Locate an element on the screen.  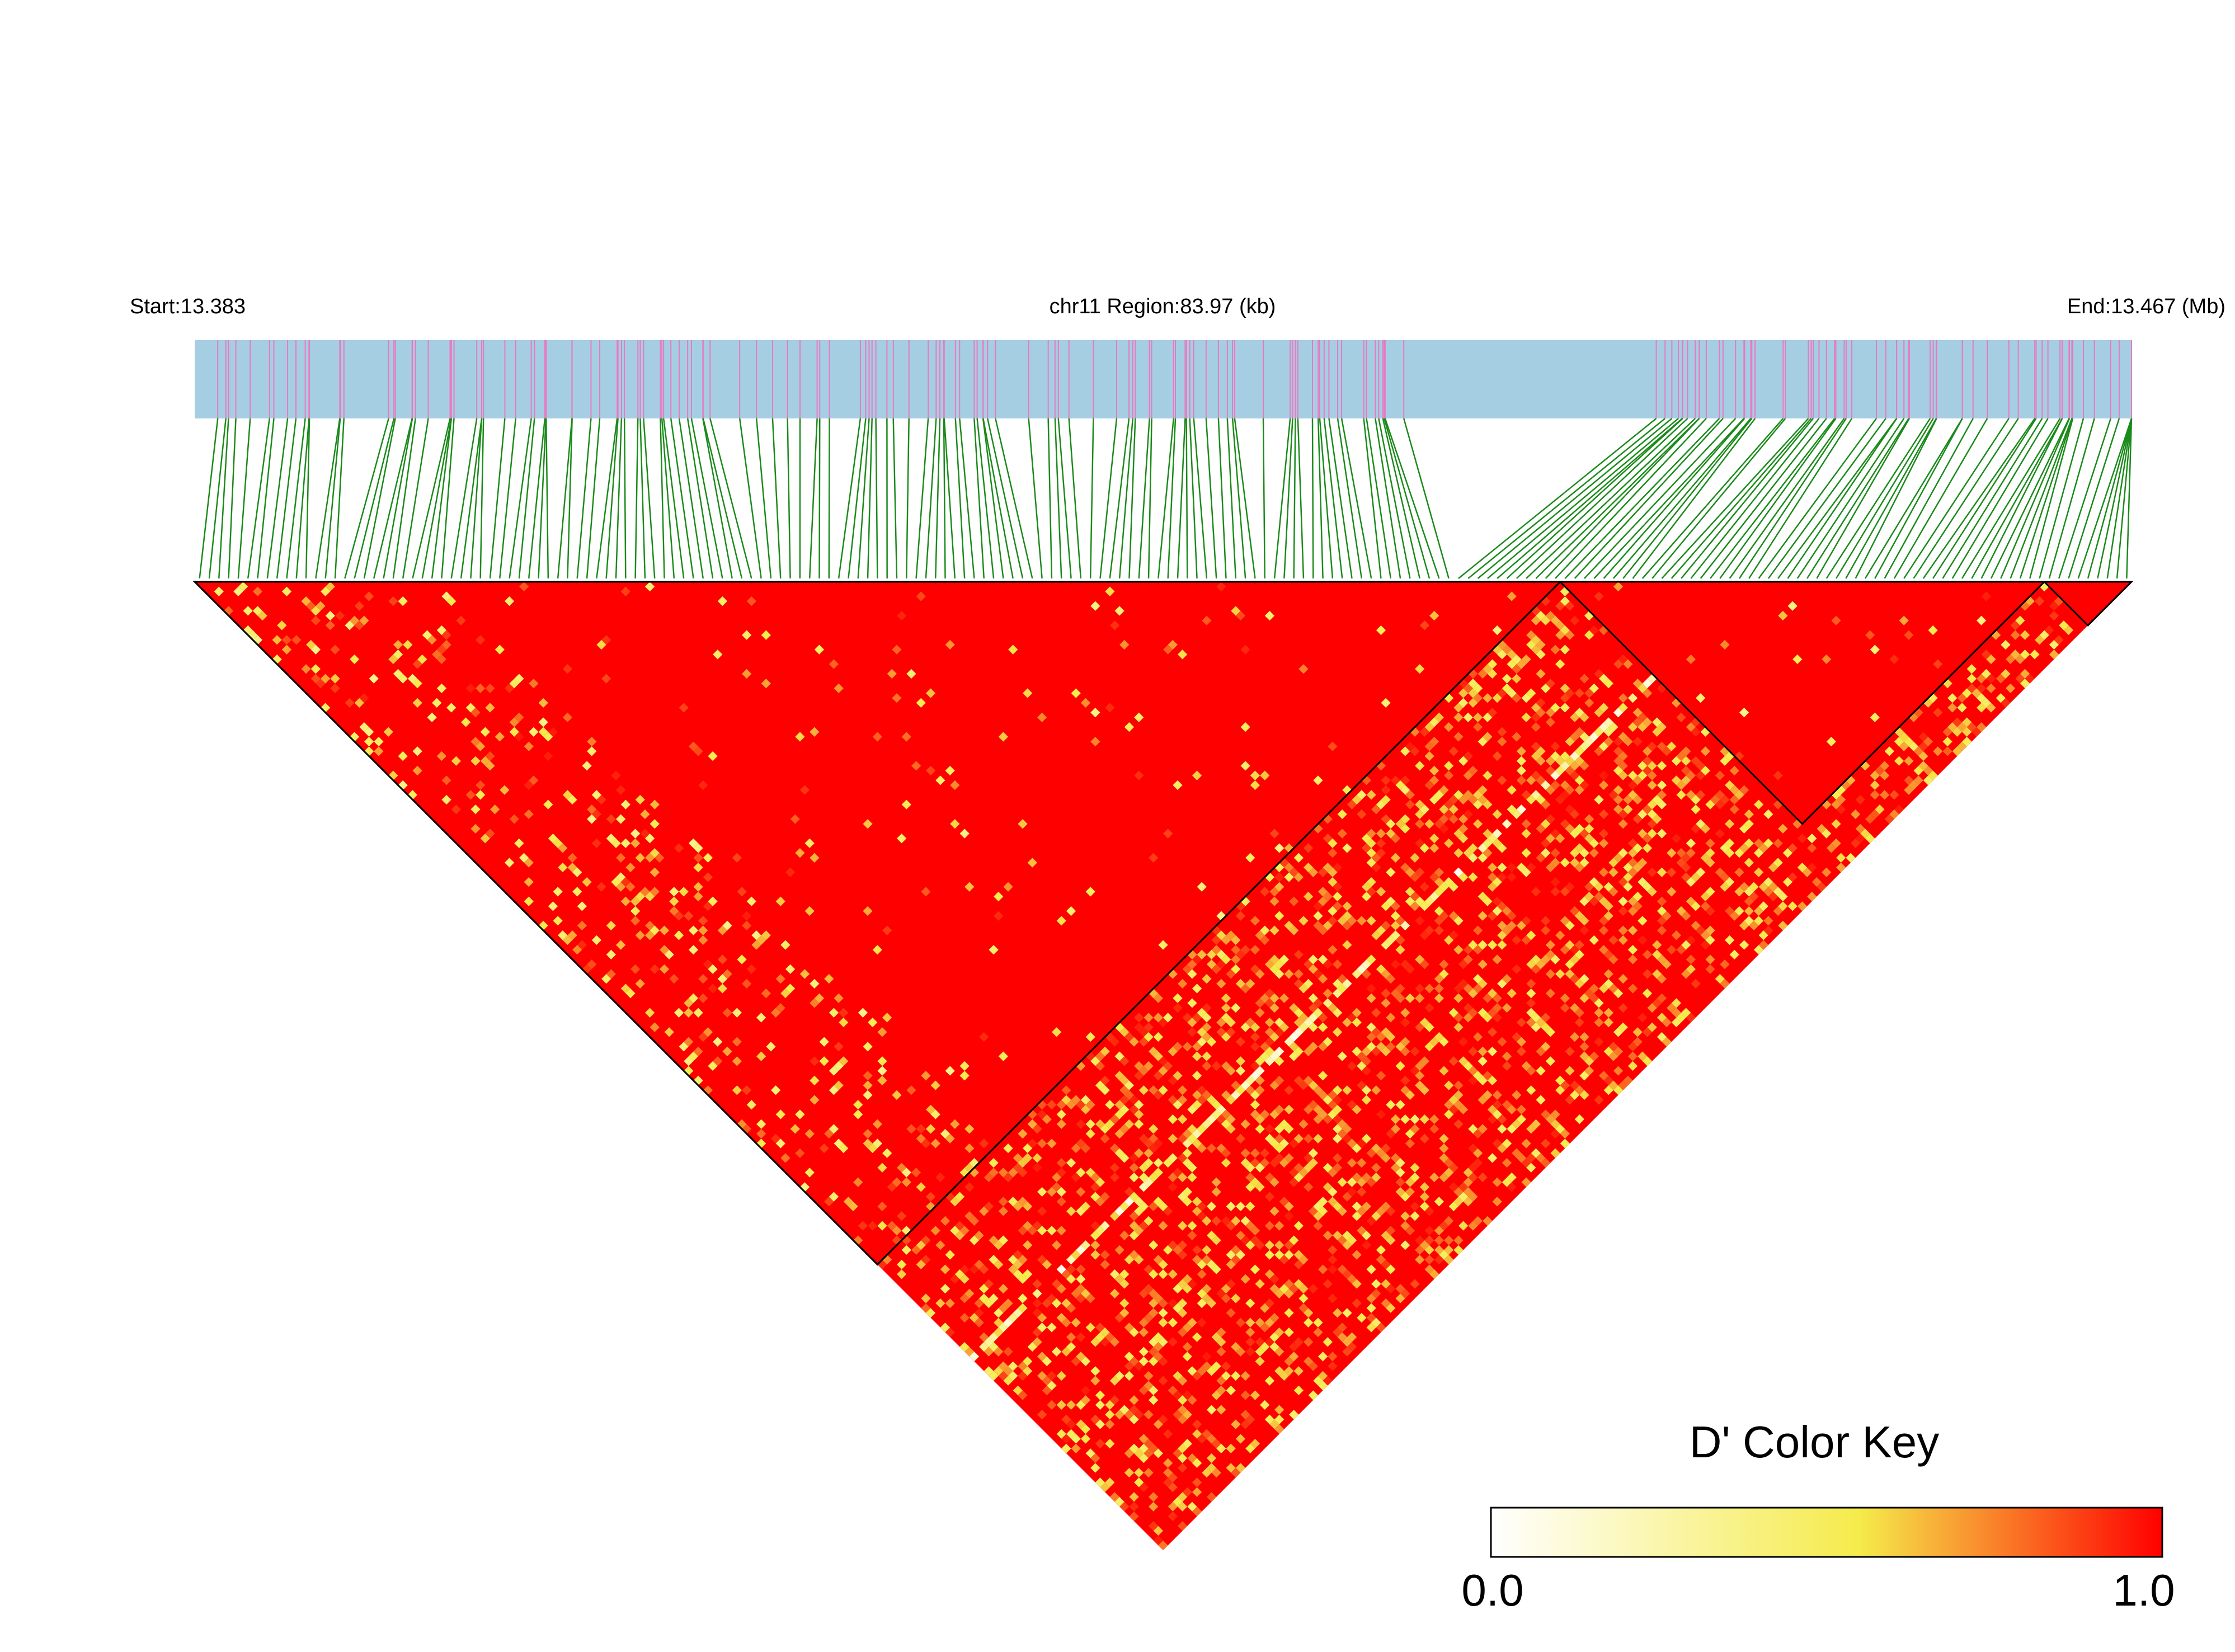
ld-block-outline is located at coordinates (1802, 703).